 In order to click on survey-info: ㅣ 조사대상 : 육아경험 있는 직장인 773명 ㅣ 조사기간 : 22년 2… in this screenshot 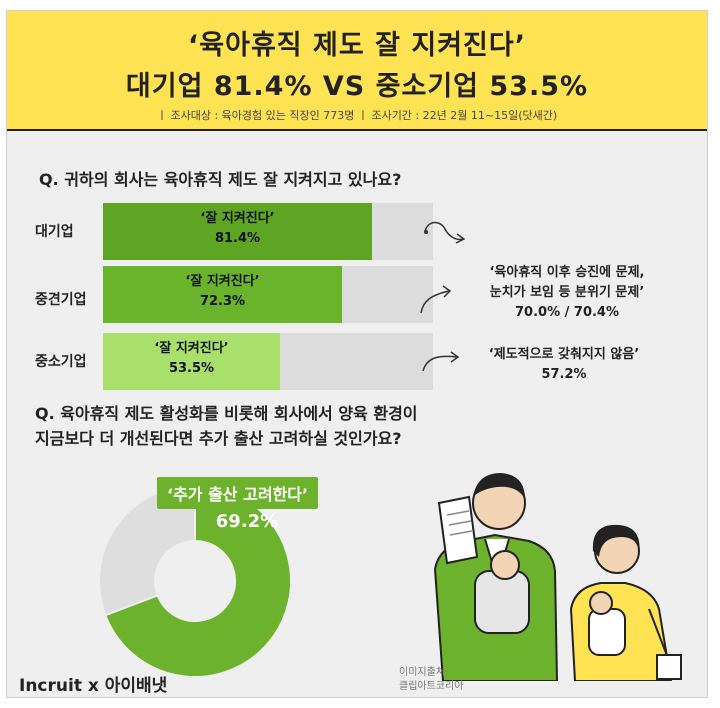, I will do `click(357, 115)`.